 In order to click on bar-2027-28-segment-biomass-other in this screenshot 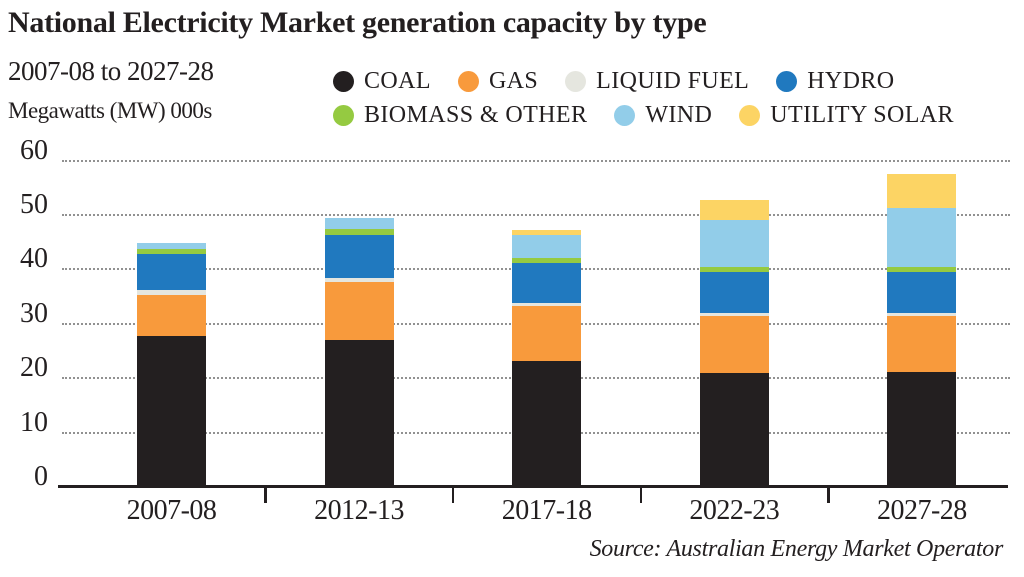, I will do `click(922, 269)`.